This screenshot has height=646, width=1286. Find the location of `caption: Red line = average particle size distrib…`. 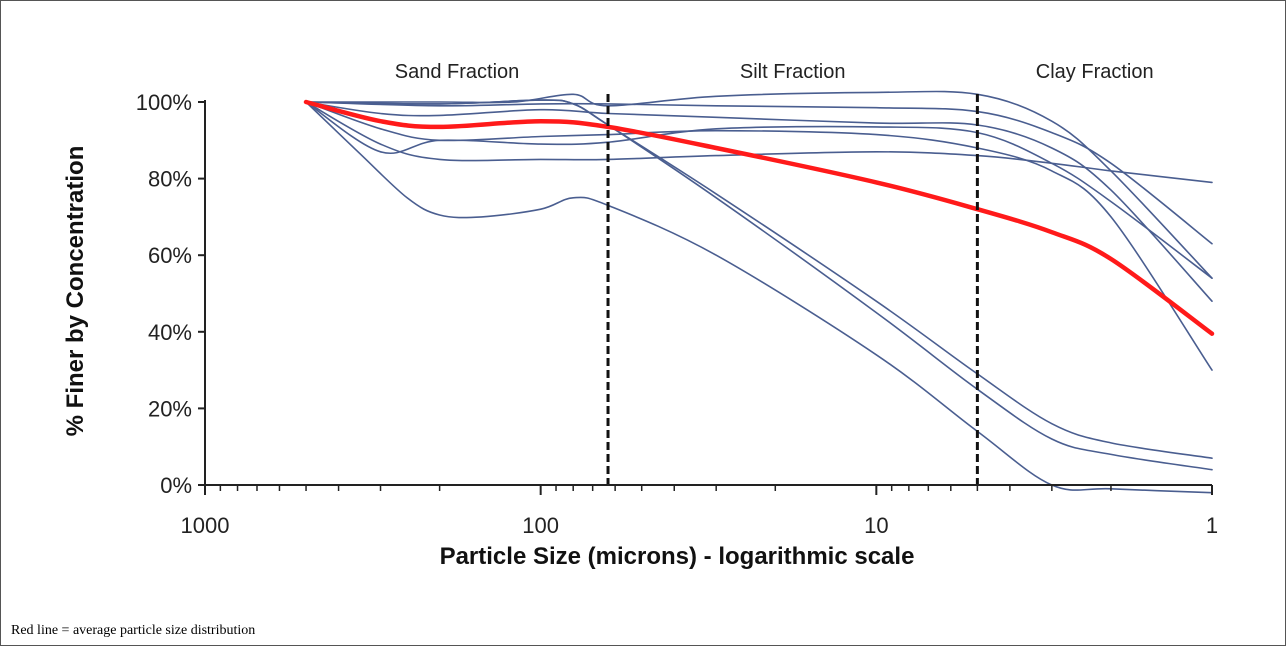

caption: Red line = average particle size distrib… is located at coordinates (133, 630).